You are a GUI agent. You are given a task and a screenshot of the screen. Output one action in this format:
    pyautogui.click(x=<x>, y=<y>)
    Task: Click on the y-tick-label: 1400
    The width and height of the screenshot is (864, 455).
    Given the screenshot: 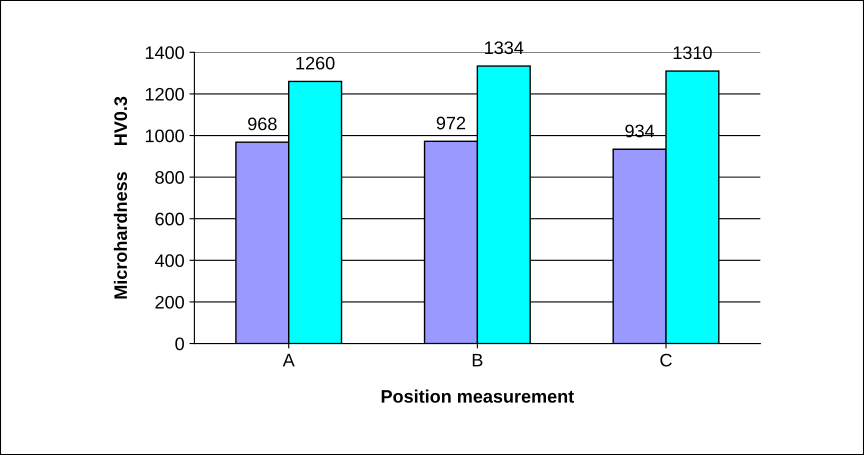 What is the action you would take?
    pyautogui.click(x=165, y=53)
    